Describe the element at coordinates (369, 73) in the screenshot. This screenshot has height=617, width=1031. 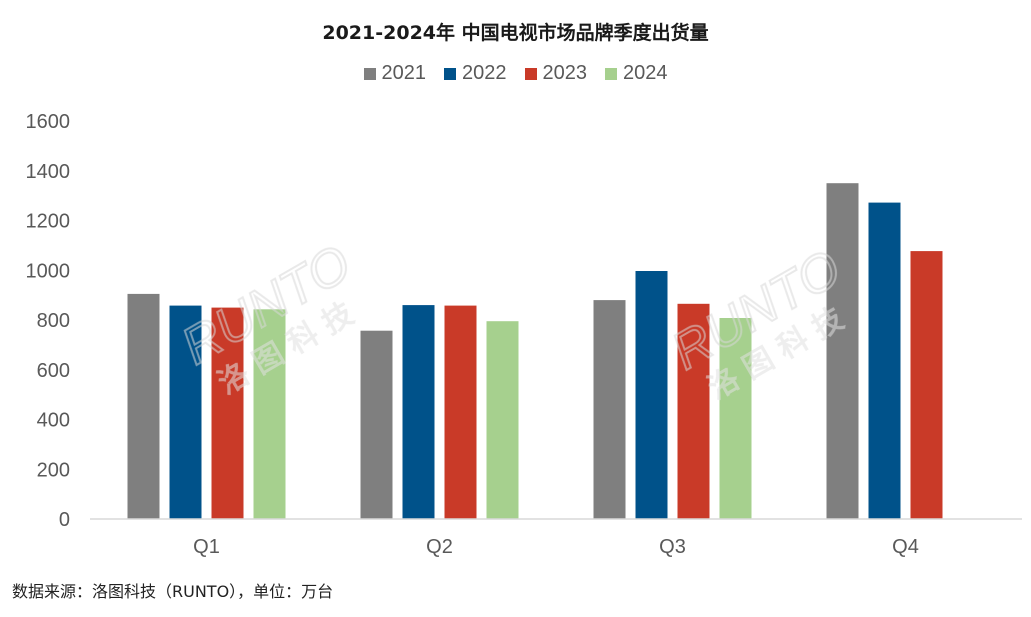
I see `legend-swatch-2021` at that location.